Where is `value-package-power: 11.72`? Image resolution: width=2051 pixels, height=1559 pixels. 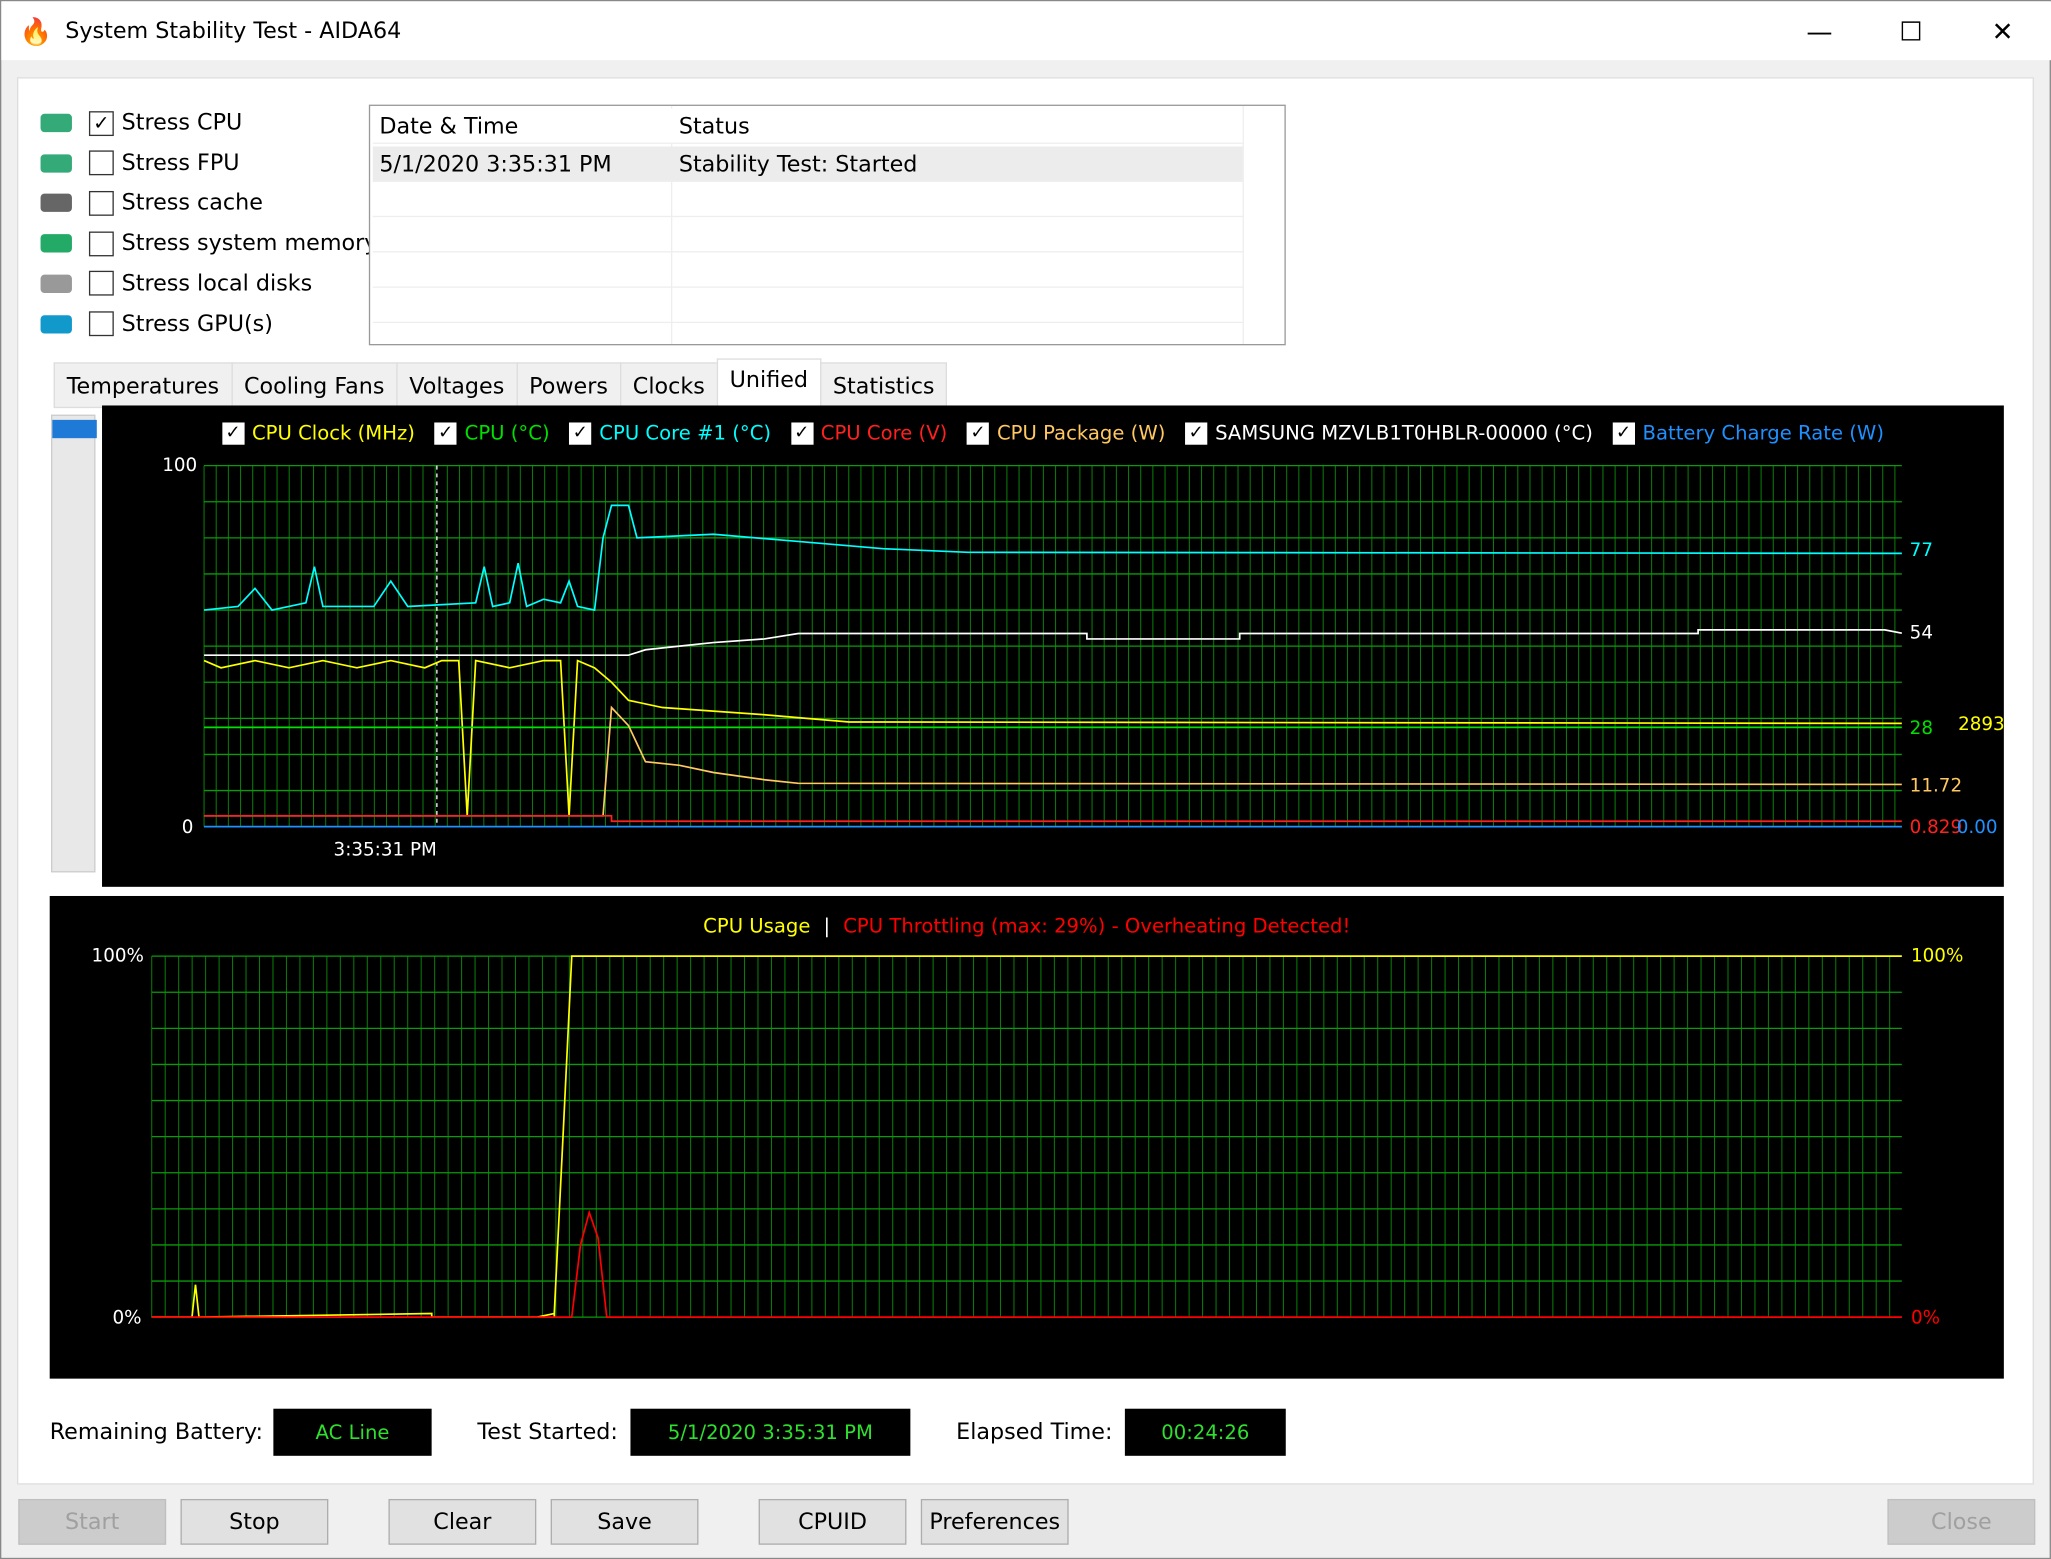 value-package-power: 11.72 is located at coordinates (1936, 786).